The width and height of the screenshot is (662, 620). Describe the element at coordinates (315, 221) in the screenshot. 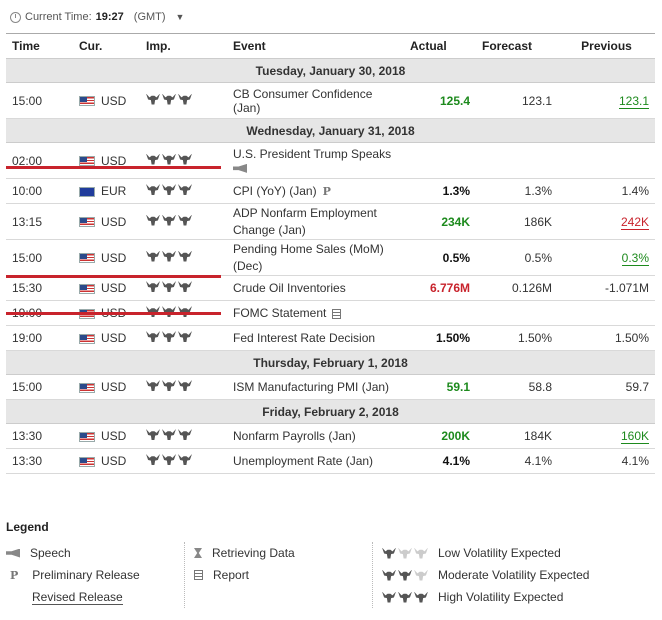

I see `event-name: ADP Nonfarm Employment Change (Jan)` at that location.